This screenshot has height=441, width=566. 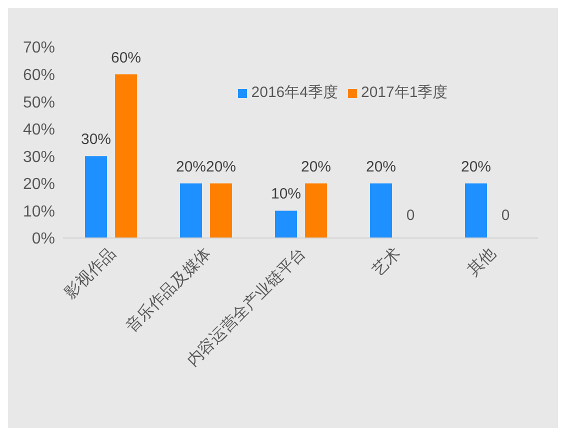 What do you see at coordinates (482, 262) in the screenshot?
I see `x-tick-label: 其他` at bounding box center [482, 262].